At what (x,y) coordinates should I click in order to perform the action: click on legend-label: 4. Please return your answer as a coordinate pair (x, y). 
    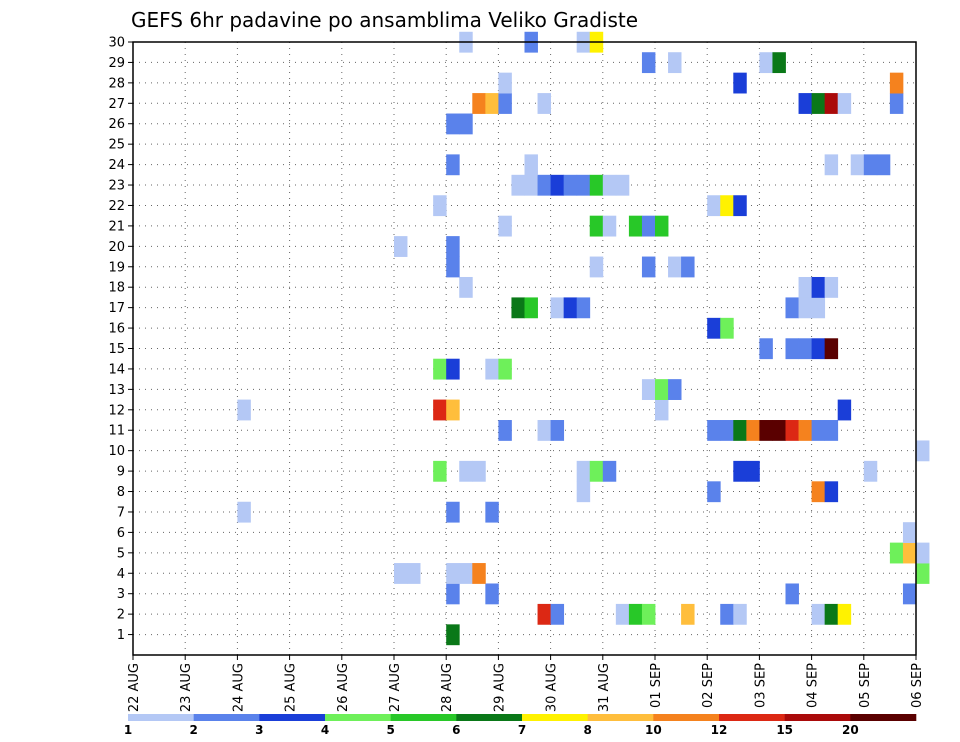
    Looking at the image, I should click on (325, 730).